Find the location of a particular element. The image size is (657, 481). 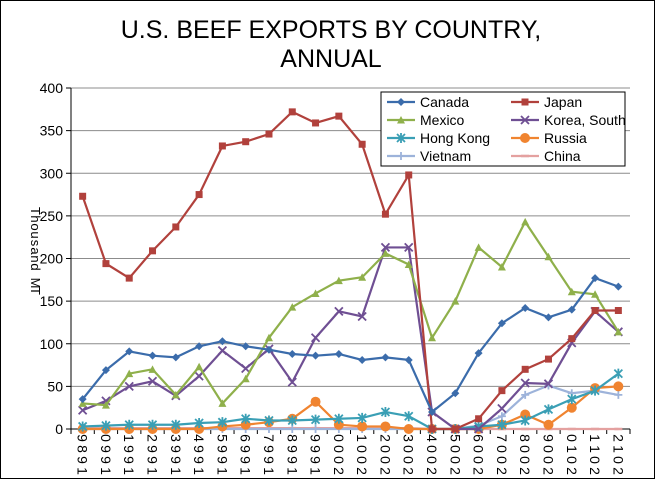

y-tick-label: 350 is located at coordinates (52, 131).